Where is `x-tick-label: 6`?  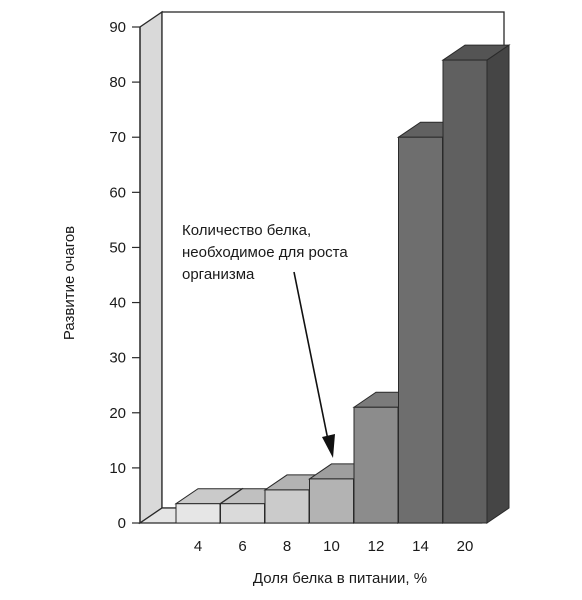 x-tick-label: 6 is located at coordinates (242, 546).